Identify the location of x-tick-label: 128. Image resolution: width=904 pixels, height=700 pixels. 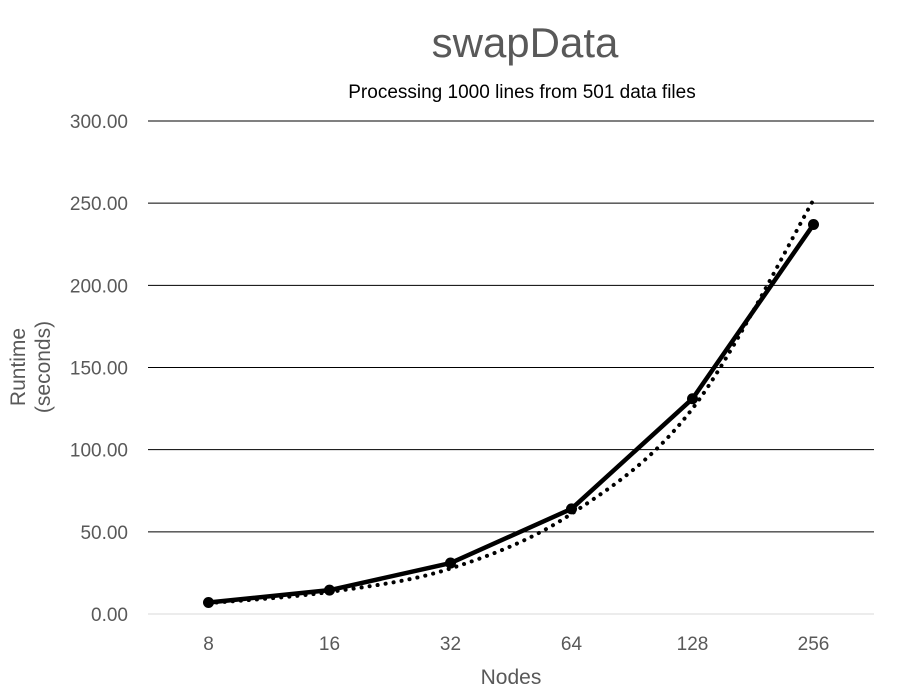
(693, 644).